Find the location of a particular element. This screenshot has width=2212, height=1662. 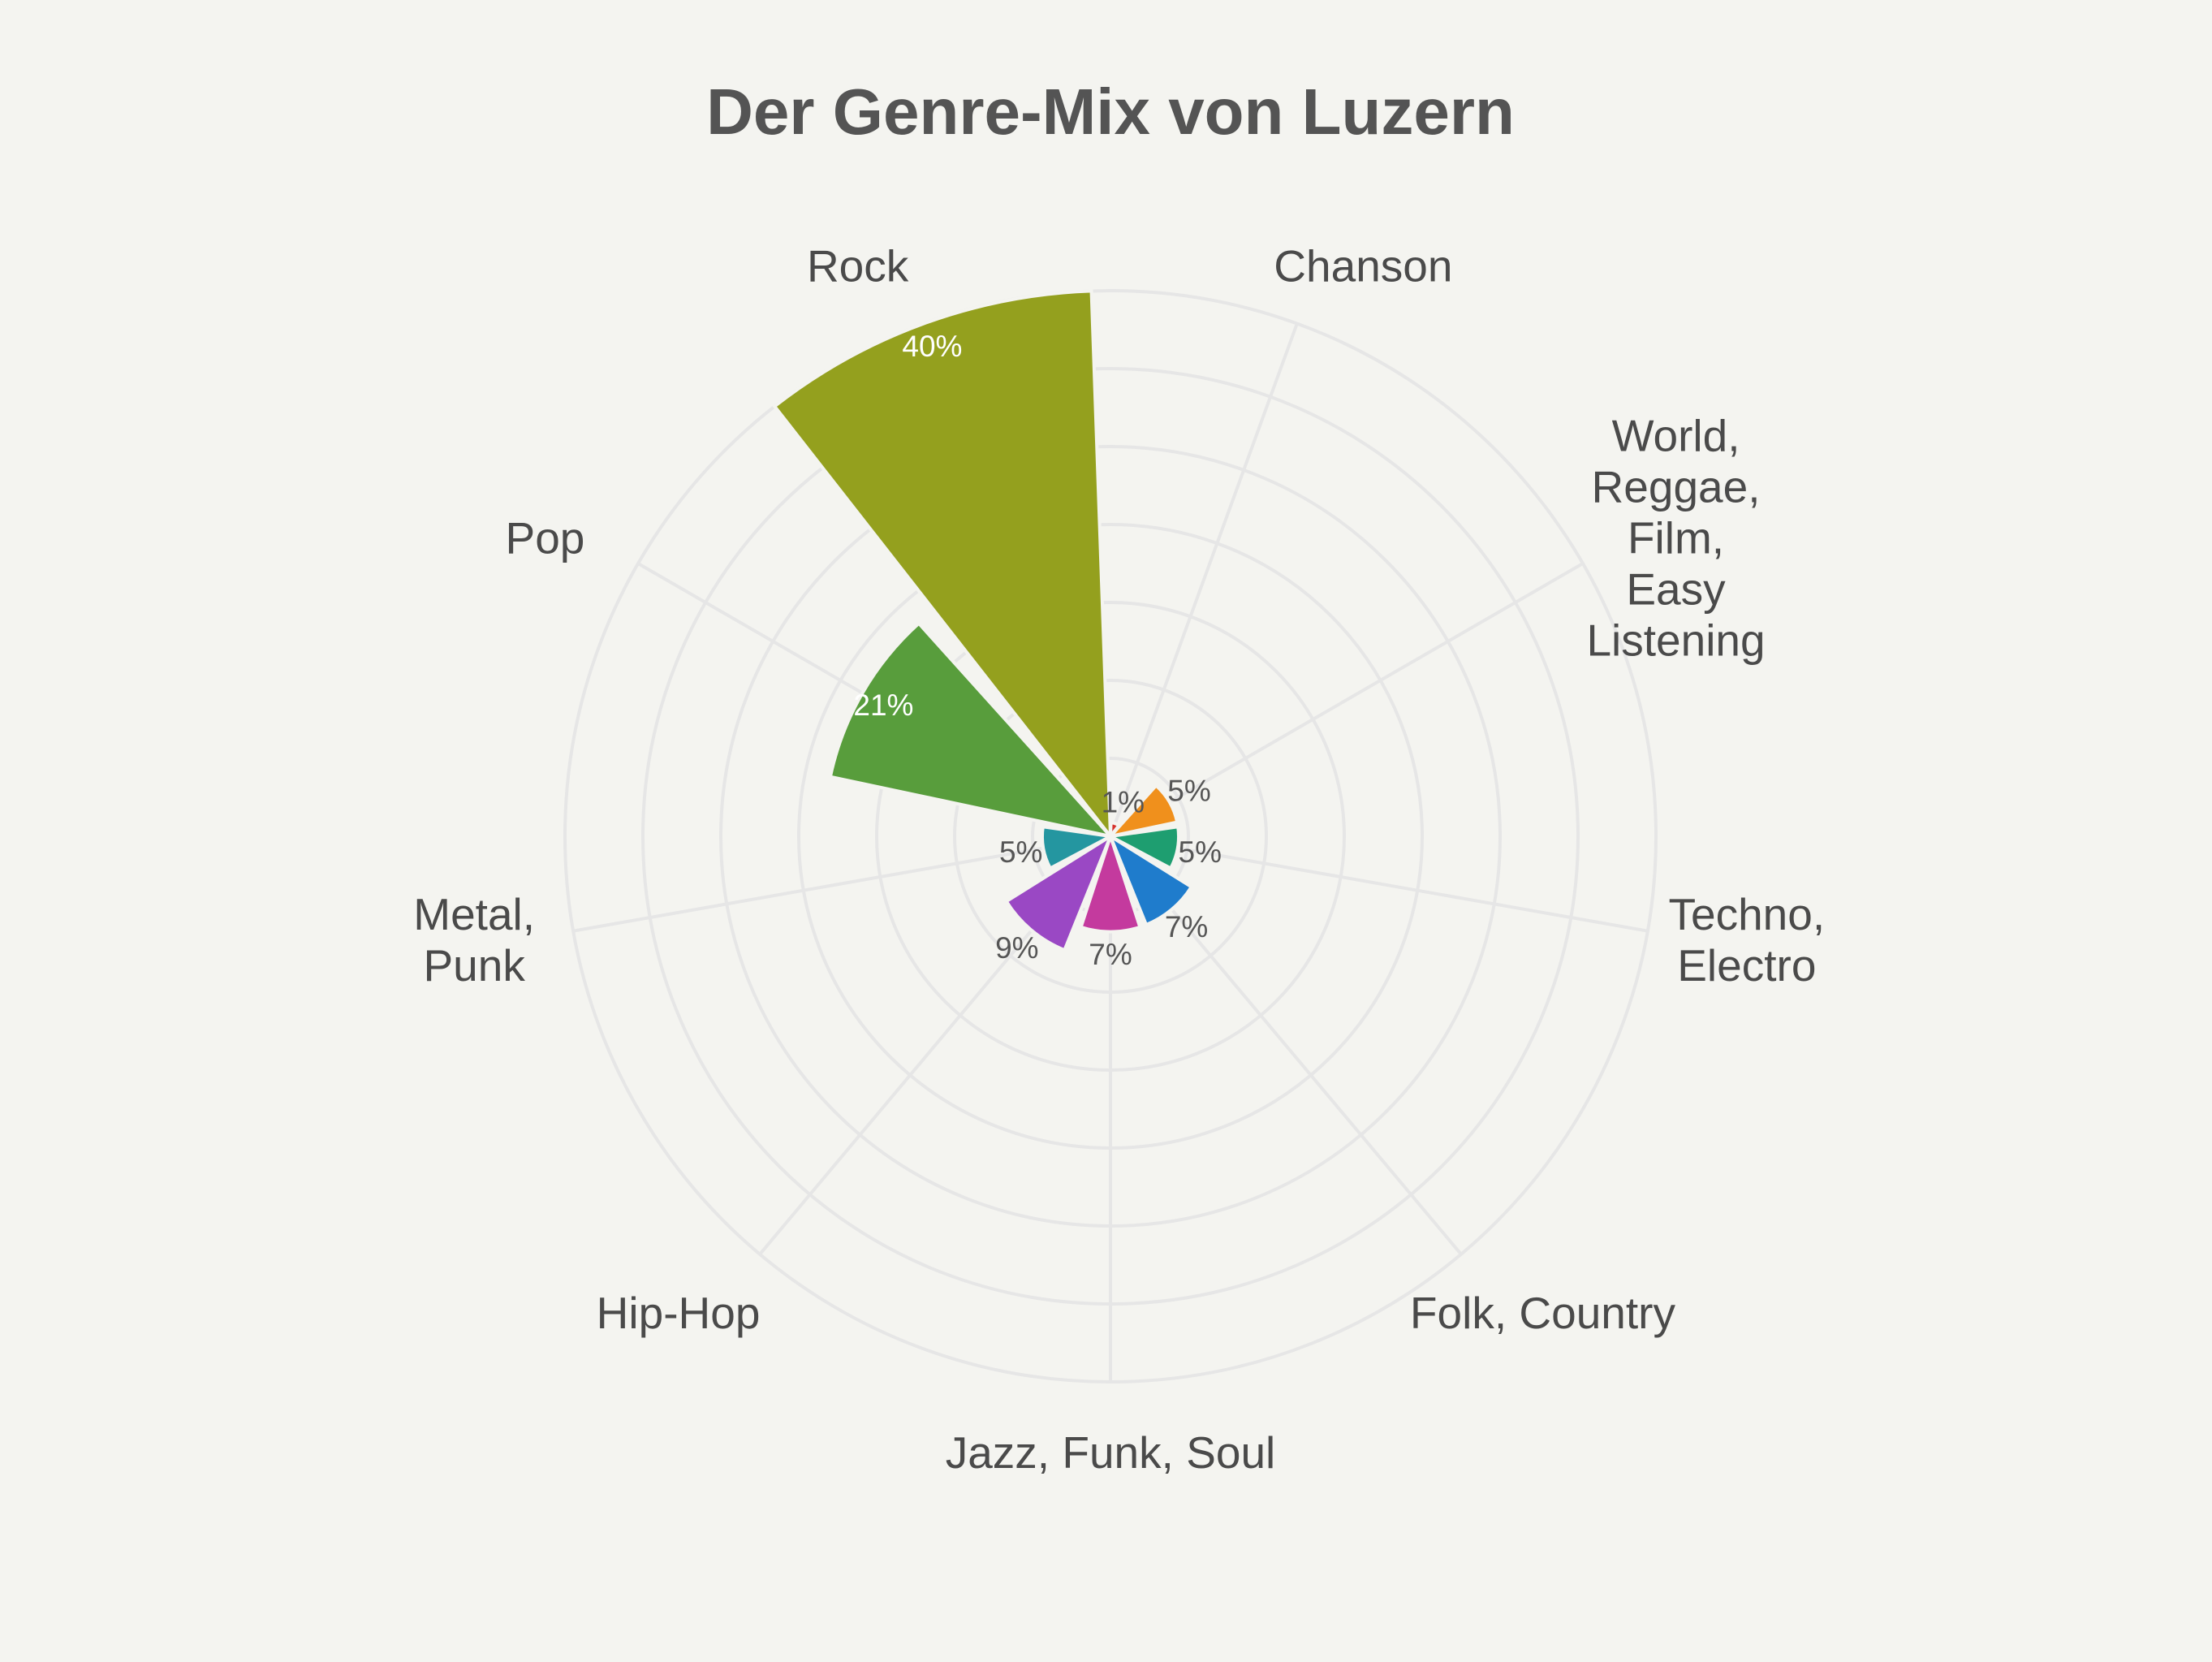

value-label: 21% is located at coordinates (883, 705).